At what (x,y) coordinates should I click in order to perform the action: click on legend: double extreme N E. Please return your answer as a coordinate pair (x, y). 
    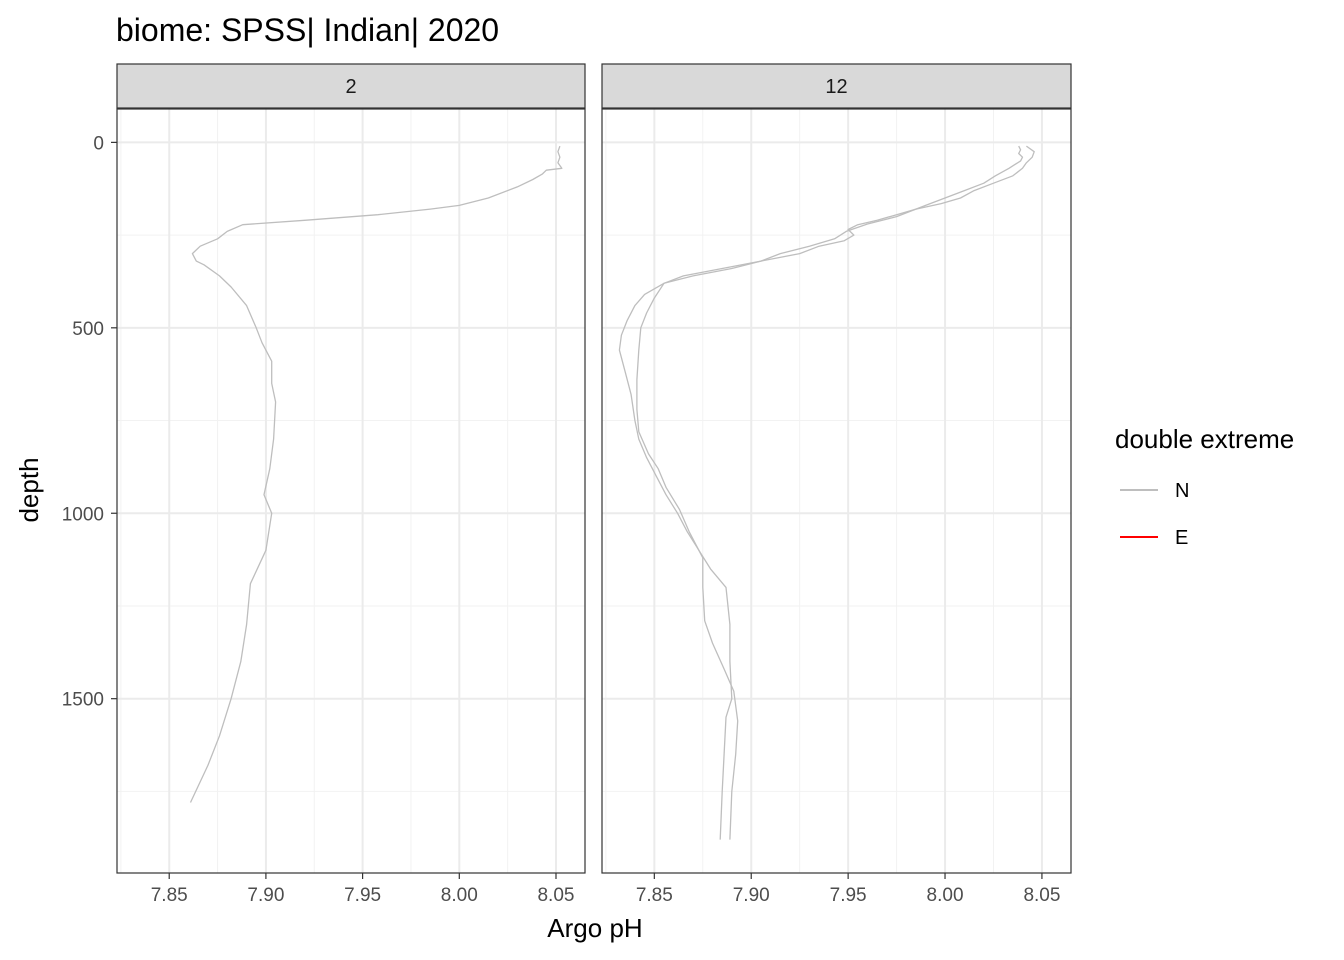
    Looking at the image, I should click on (1204, 486).